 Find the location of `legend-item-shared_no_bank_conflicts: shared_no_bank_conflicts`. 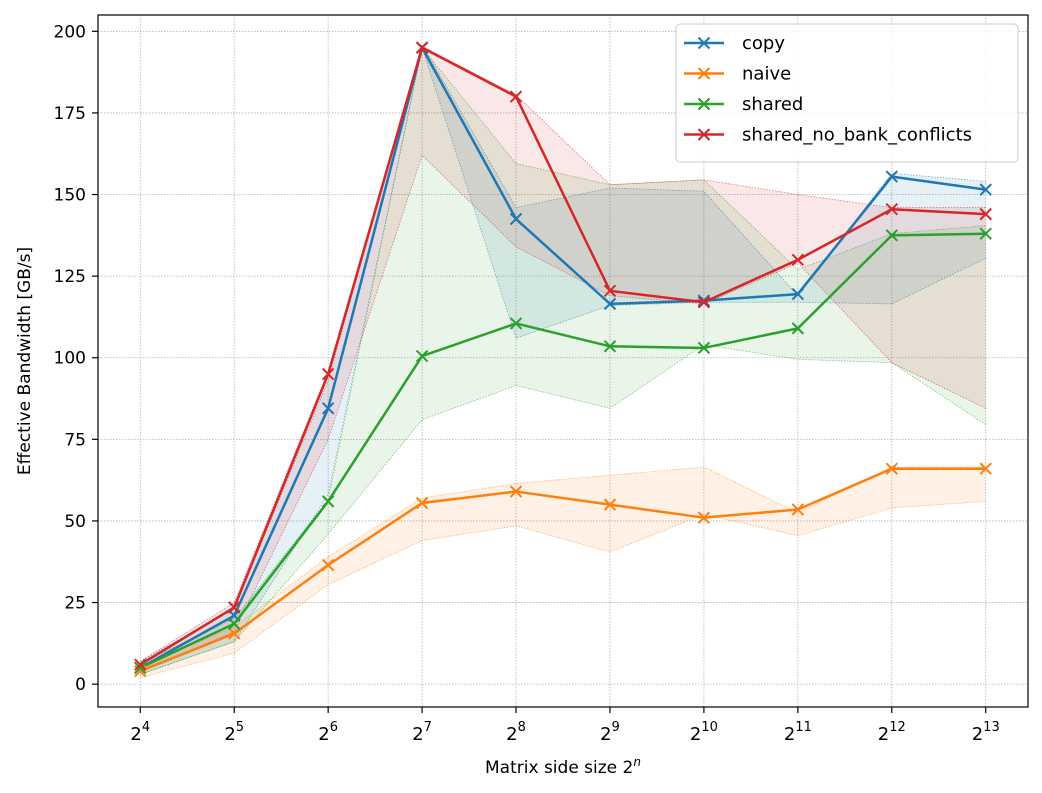

legend-item-shared_no_bank_conflicts: shared_no_bank_conflicts is located at coordinates (828, 135).